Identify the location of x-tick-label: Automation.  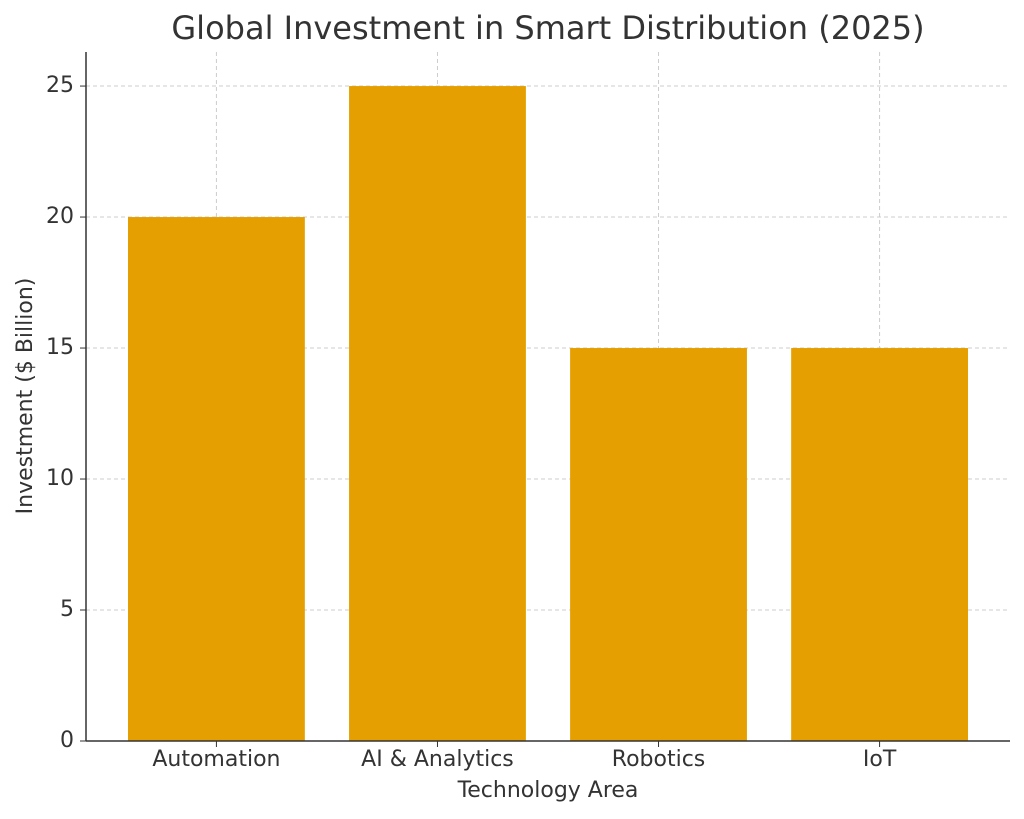
(216, 759).